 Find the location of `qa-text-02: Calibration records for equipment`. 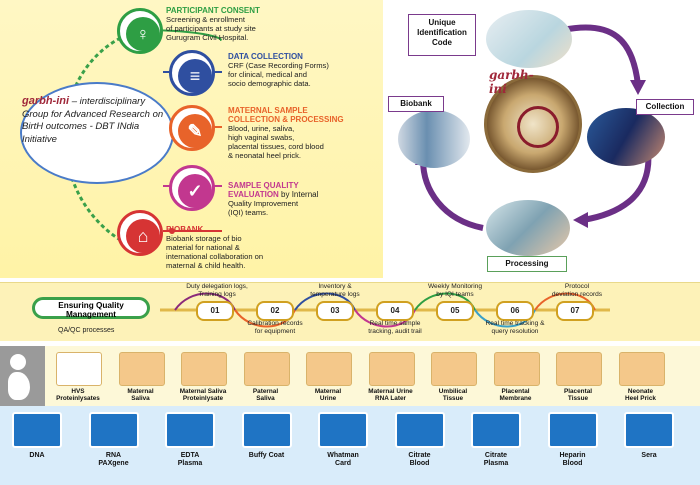

qa-text-02: Calibration records for equipment is located at coordinates (275, 327).